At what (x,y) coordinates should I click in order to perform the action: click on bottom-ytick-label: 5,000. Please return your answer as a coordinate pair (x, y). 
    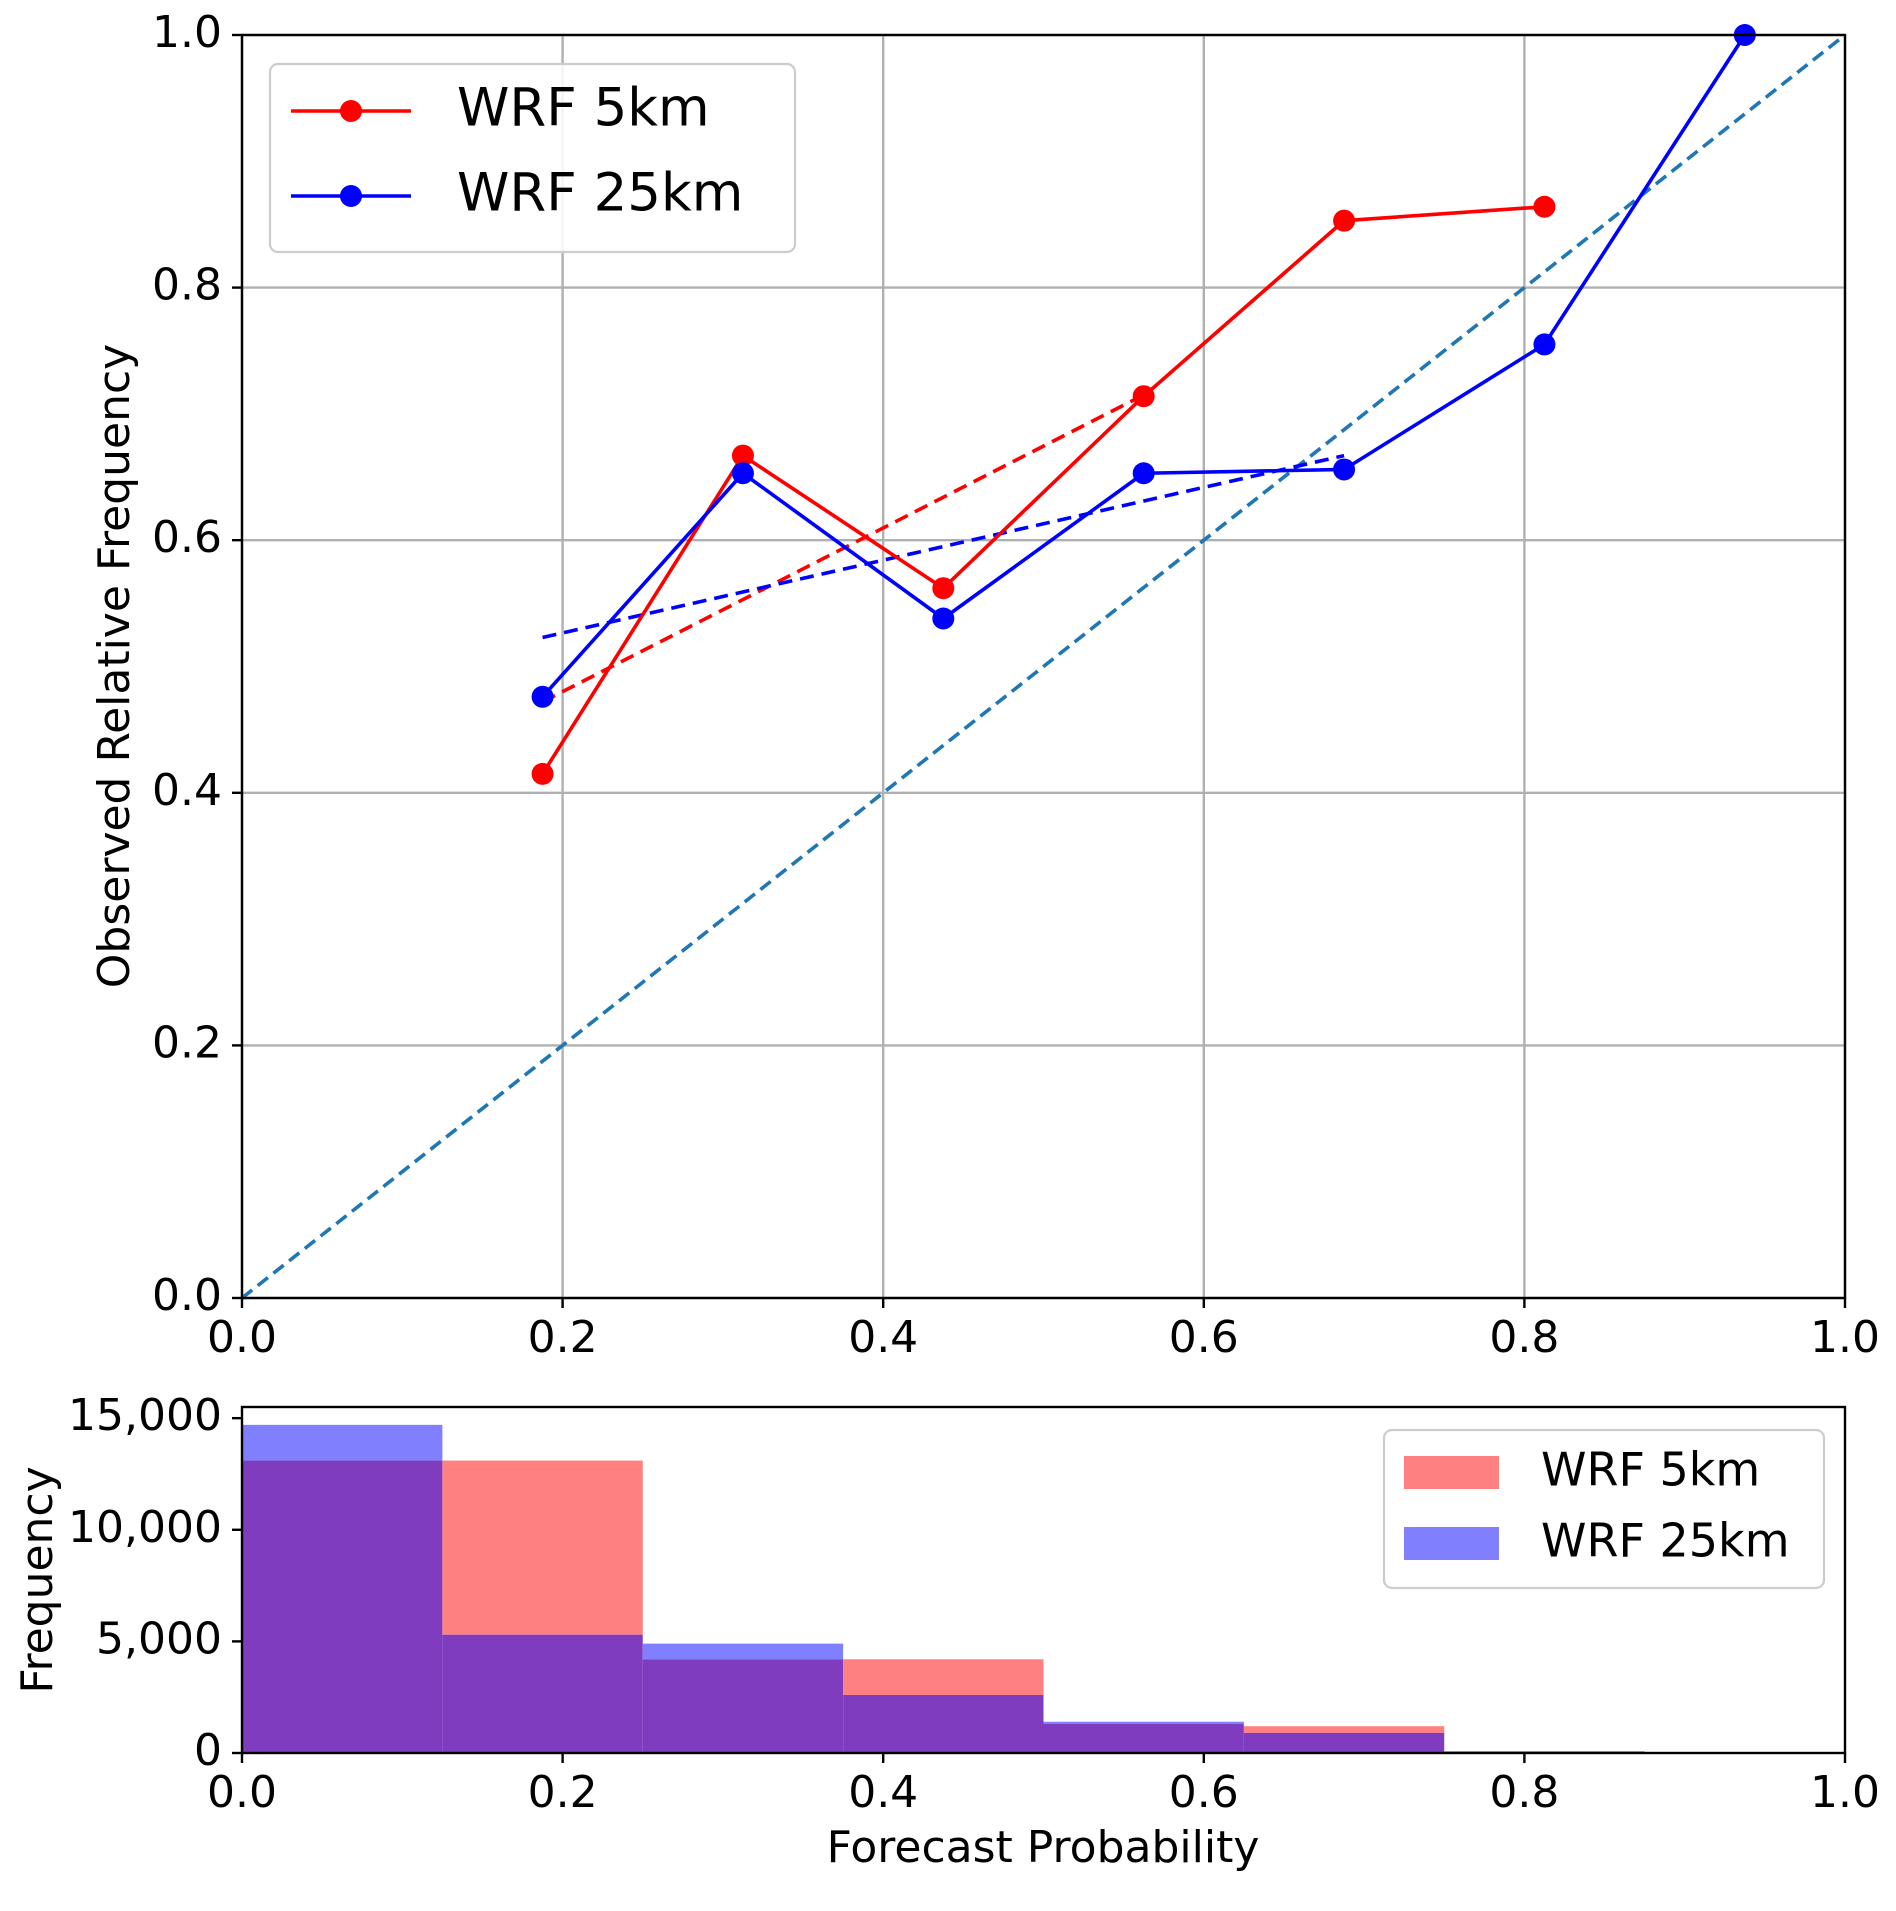
    Looking at the image, I should click on (159, 1638).